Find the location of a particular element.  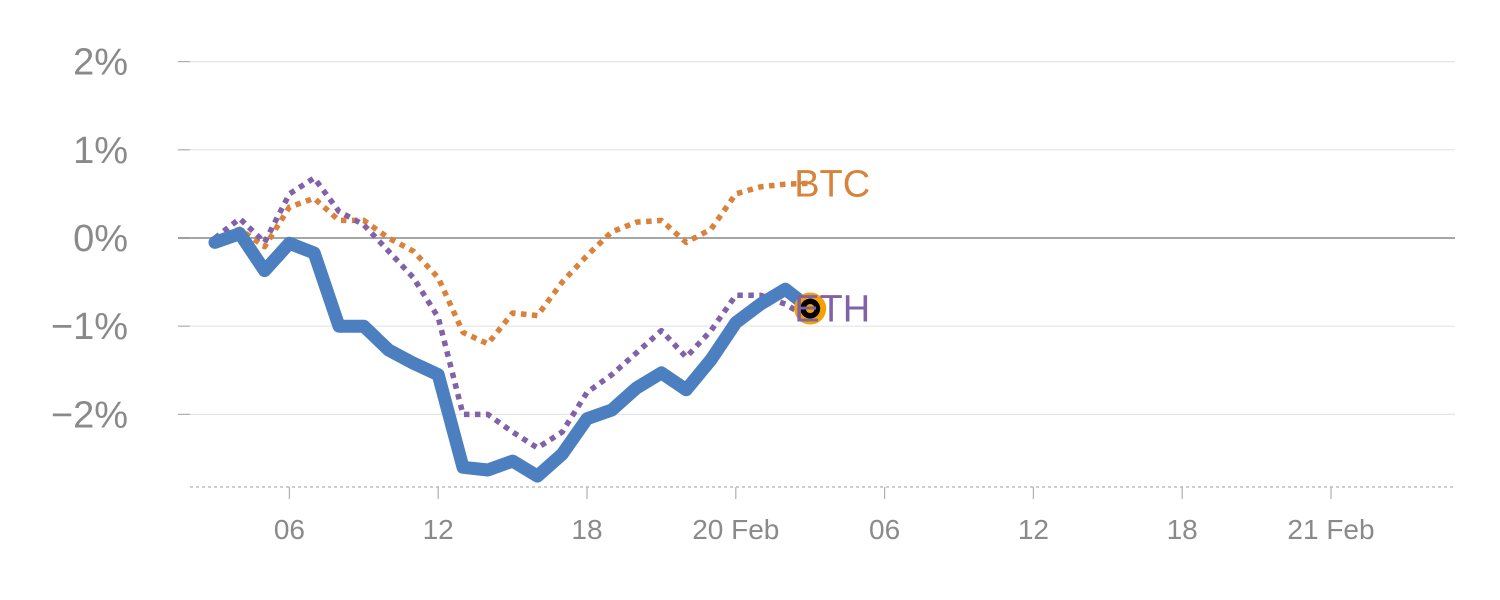

y-tick-label: 1% is located at coordinates (100, 151).